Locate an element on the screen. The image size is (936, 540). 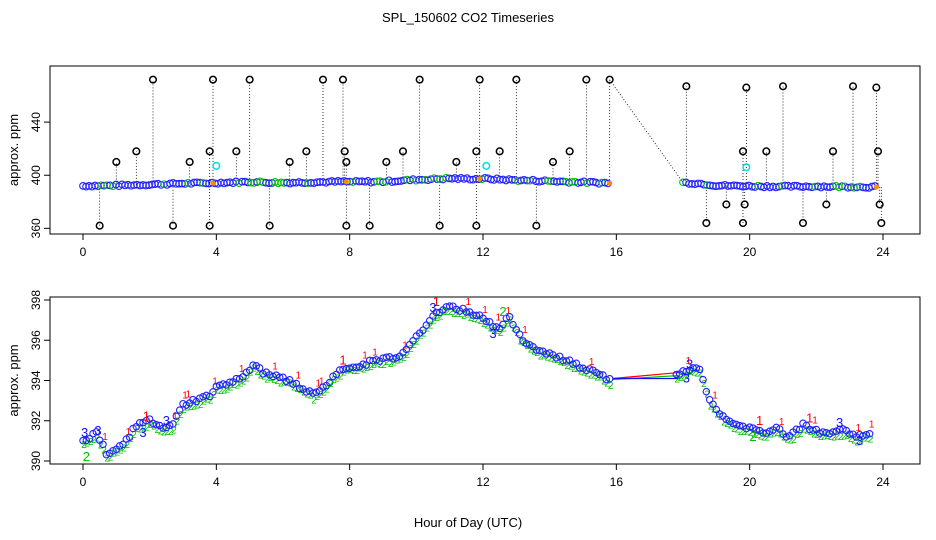
numbered-marker: 2 is located at coordinates (752, 436).